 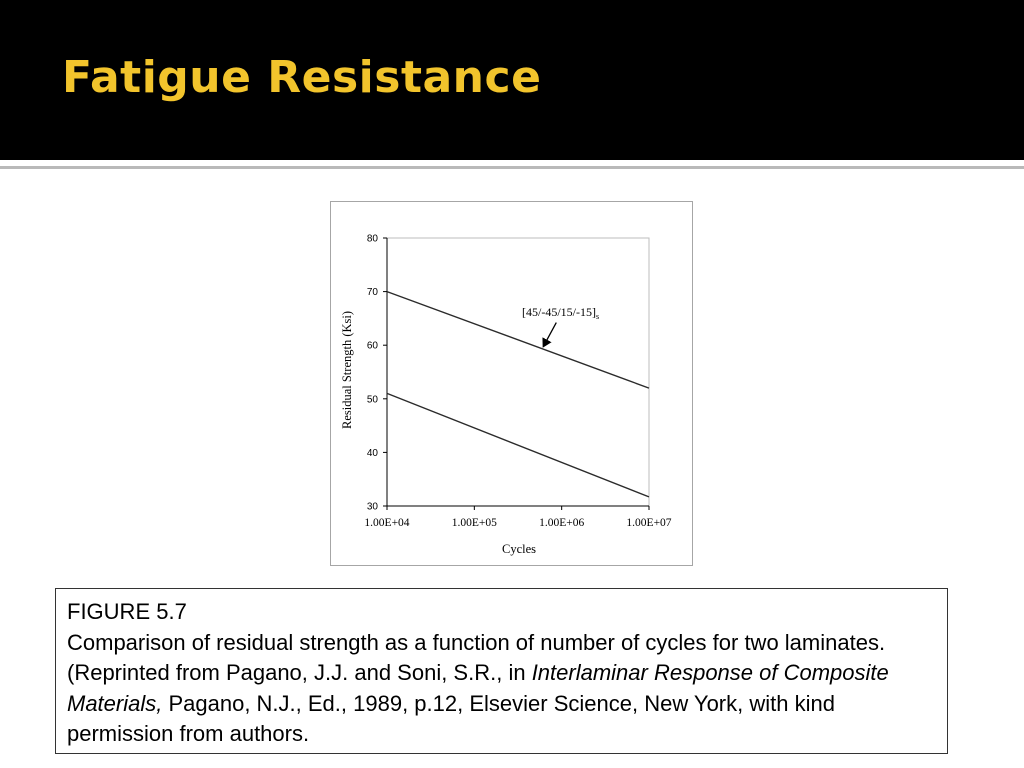 I want to click on slide-title: Fatigue Resistance, so click(x=302, y=77).